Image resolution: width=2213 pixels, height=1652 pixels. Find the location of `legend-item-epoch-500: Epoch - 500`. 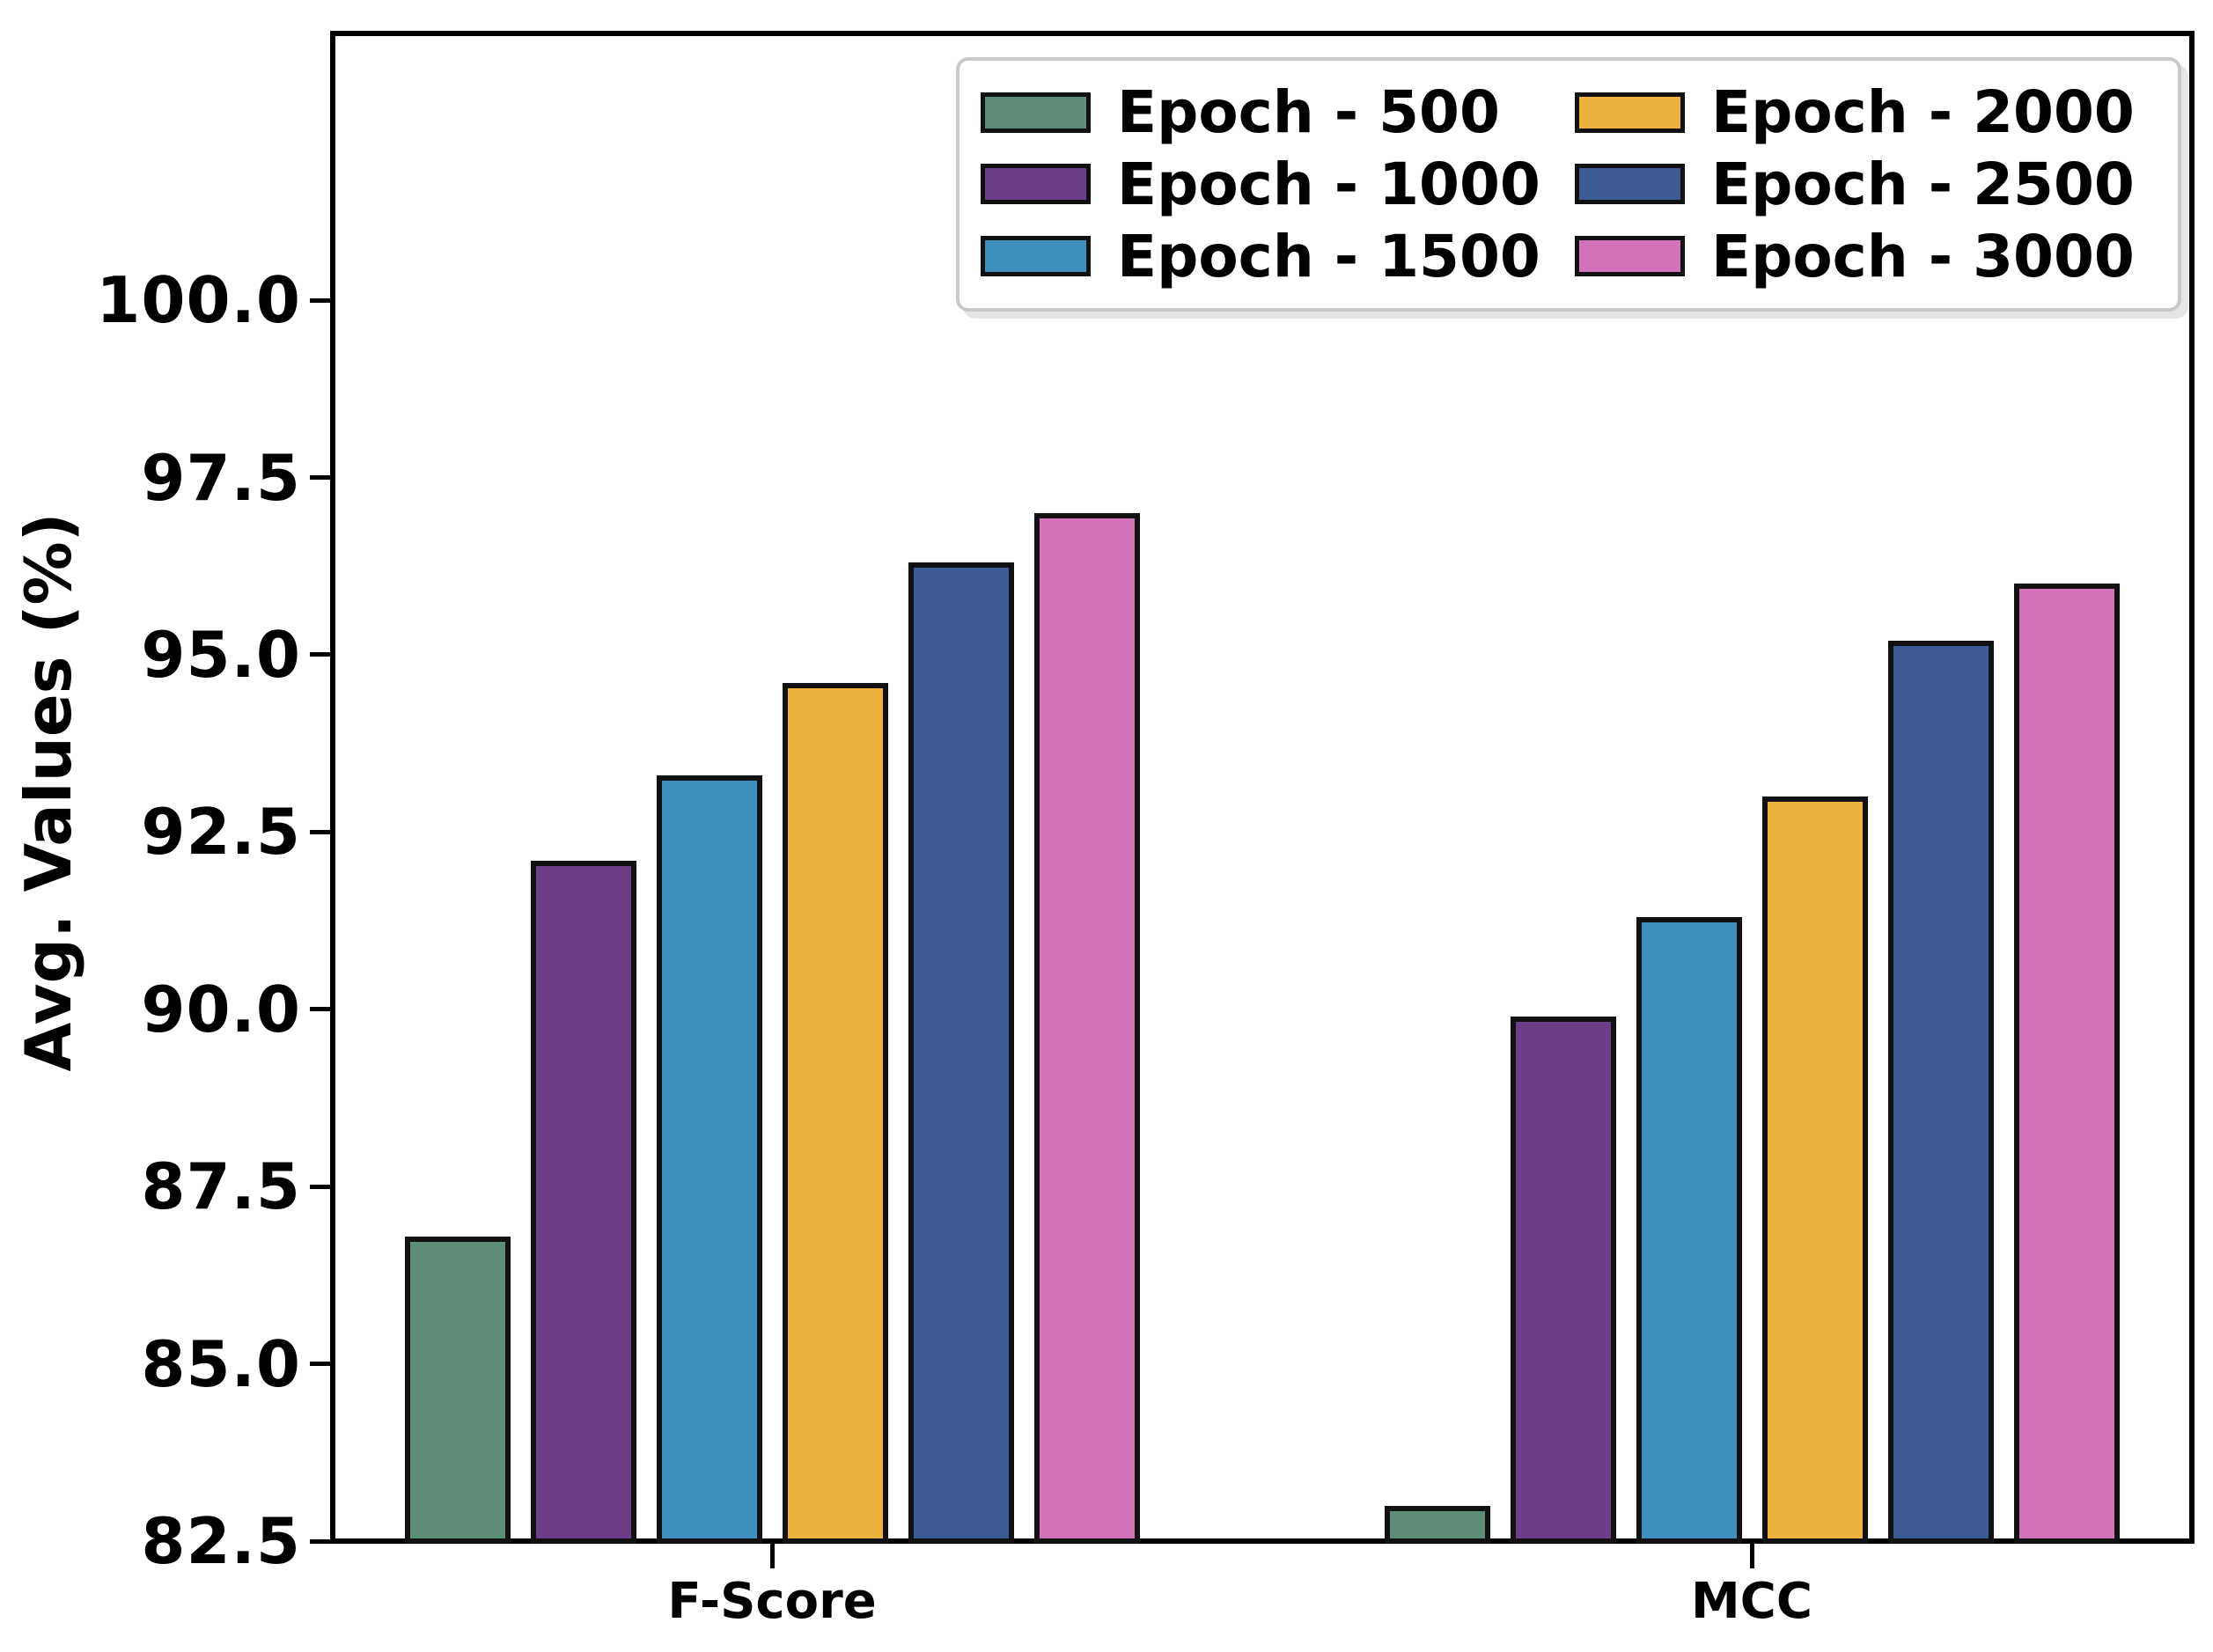

legend-item-epoch-500: Epoch - 500 is located at coordinates (1278, 112).